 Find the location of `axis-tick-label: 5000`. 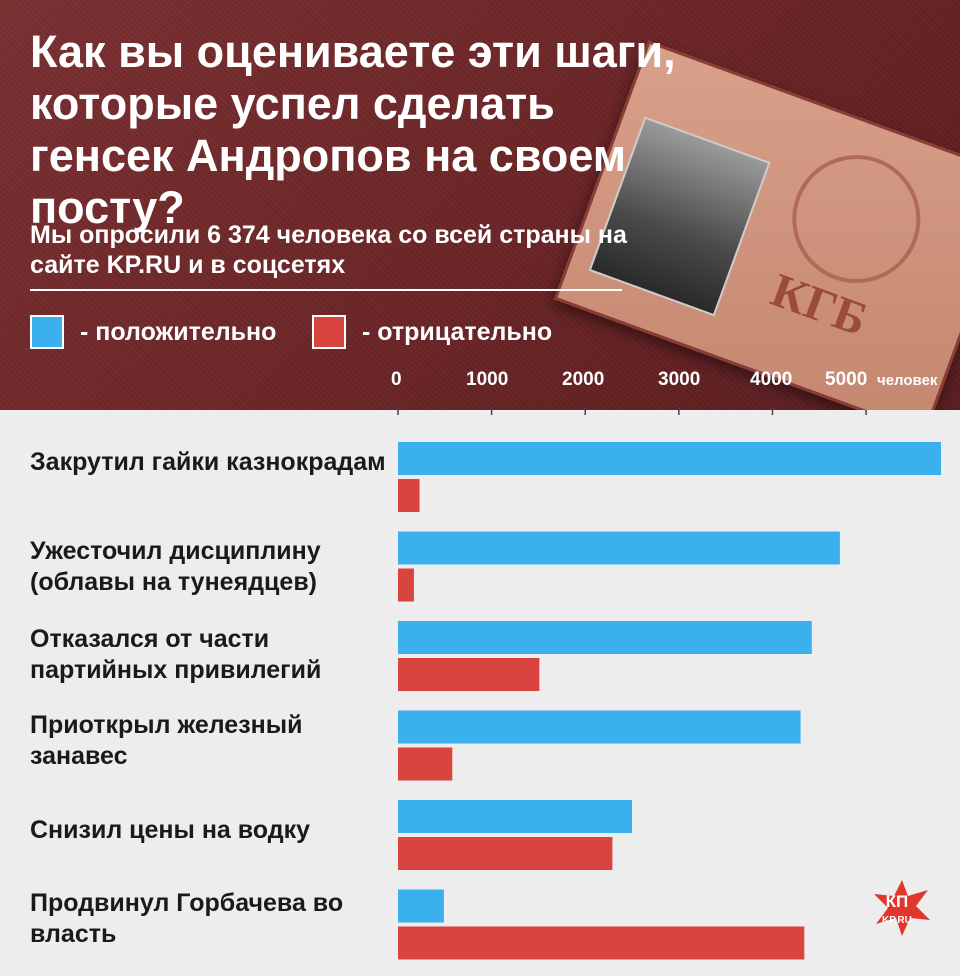

axis-tick-label: 5000 is located at coordinates (846, 380).